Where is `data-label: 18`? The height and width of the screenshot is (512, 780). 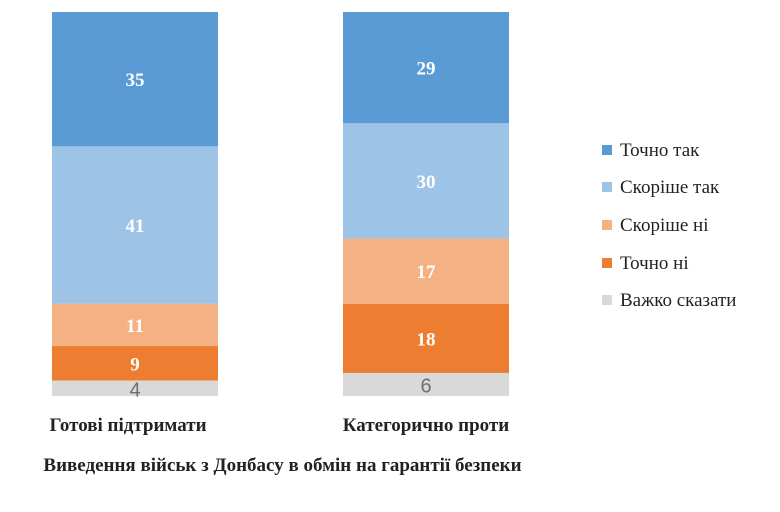
data-label: 18 is located at coordinates (426, 339).